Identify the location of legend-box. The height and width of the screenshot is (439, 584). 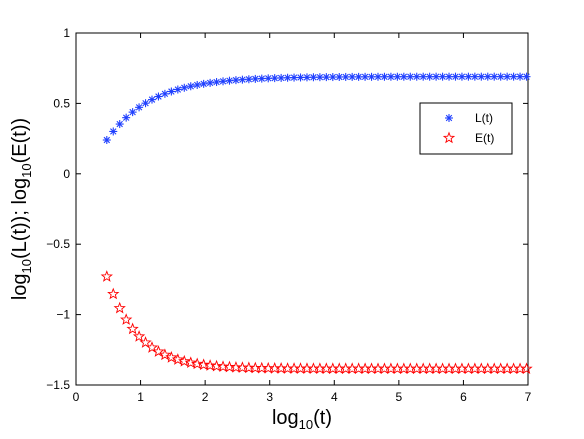
(466, 128).